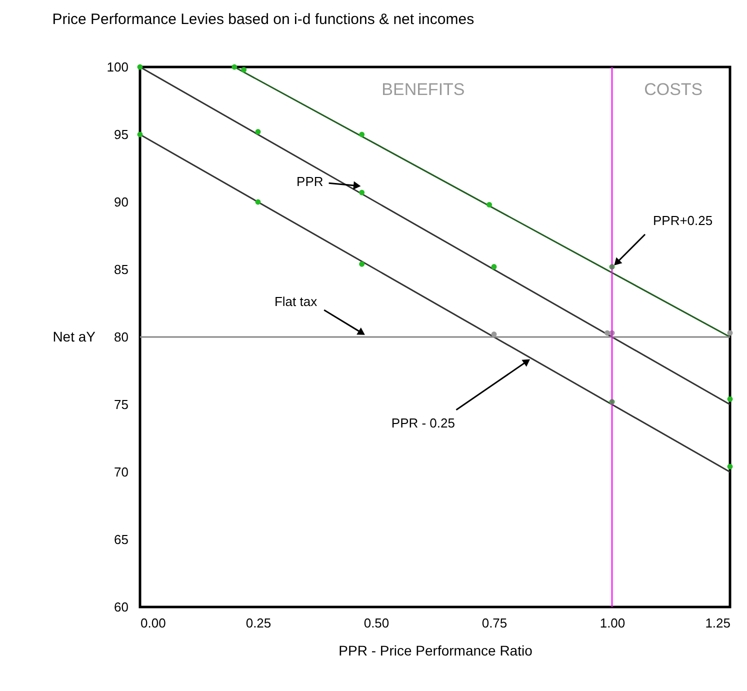 This screenshot has width=747, height=691. Describe the element at coordinates (263, 19) in the screenshot. I see `chart-title: Price Performance Levies based on i-d functions & net incomes` at that location.